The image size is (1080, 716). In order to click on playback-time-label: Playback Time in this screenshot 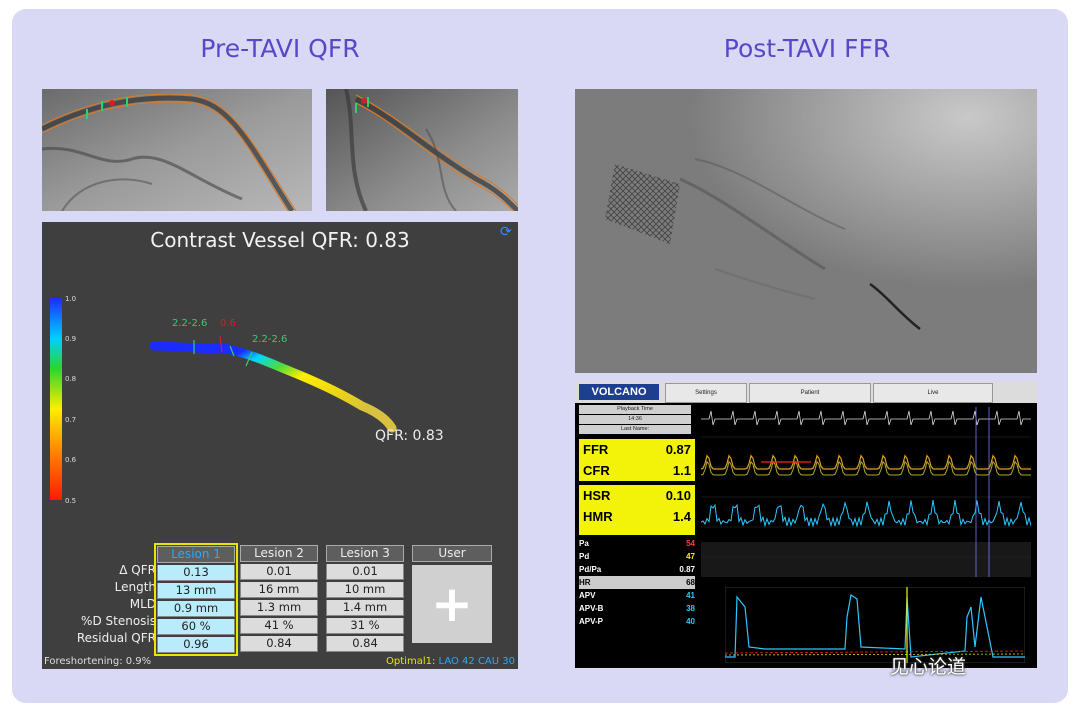, I will do `click(635, 409)`.